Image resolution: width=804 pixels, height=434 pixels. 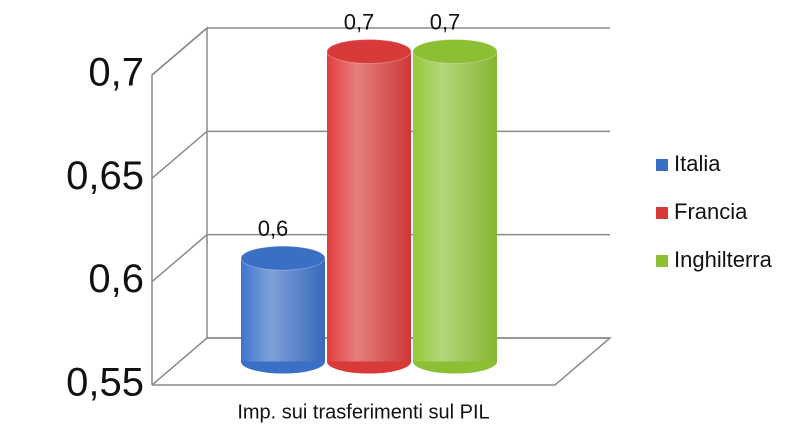 What do you see at coordinates (105, 383) in the screenshot?
I see `y-tick-label: 0,55` at bounding box center [105, 383].